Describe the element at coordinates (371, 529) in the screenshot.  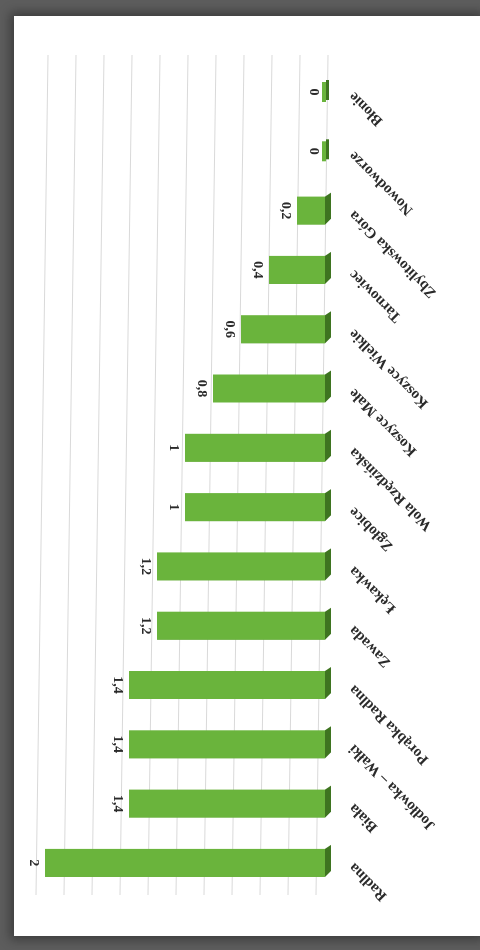
I see `category-label: Zgłobice` at that location.